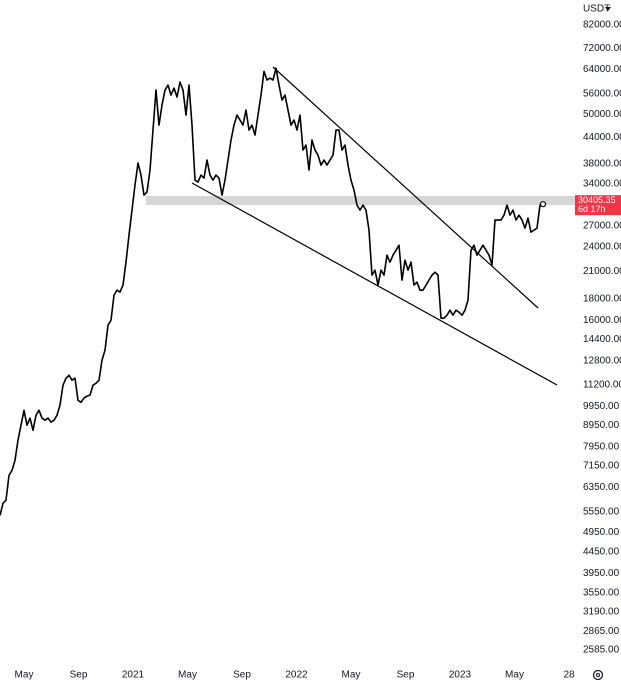 The width and height of the screenshot is (621, 680). I want to click on y-tick-label: 38000.00, so click(602, 163).